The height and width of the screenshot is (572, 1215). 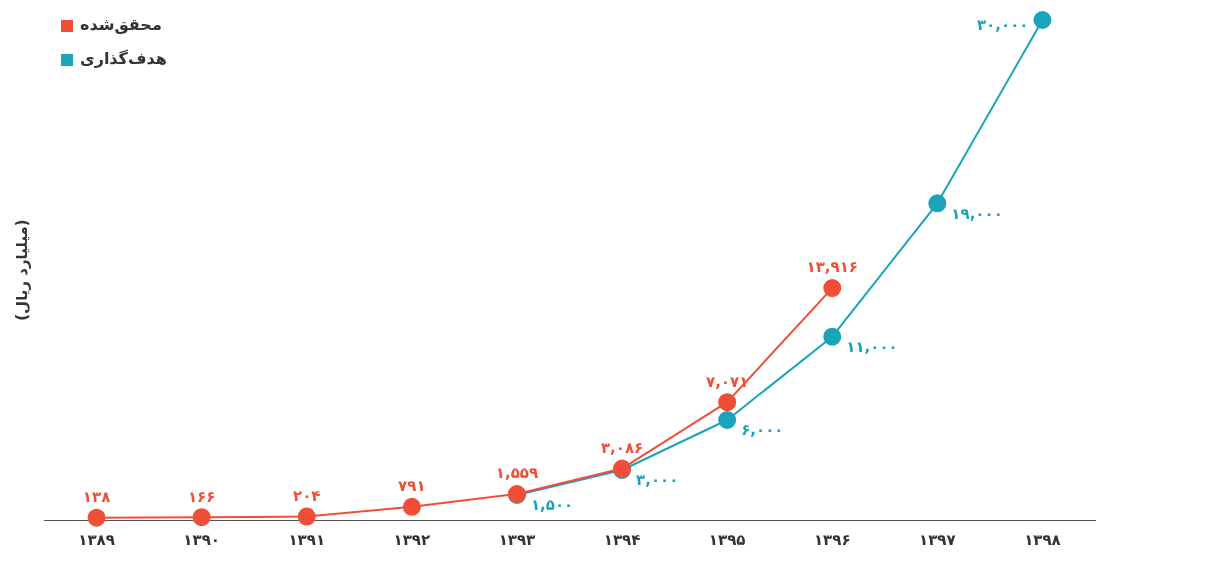 What do you see at coordinates (977, 213) in the screenshot?
I see `data-label: ۱۹,۰۰۰` at bounding box center [977, 213].